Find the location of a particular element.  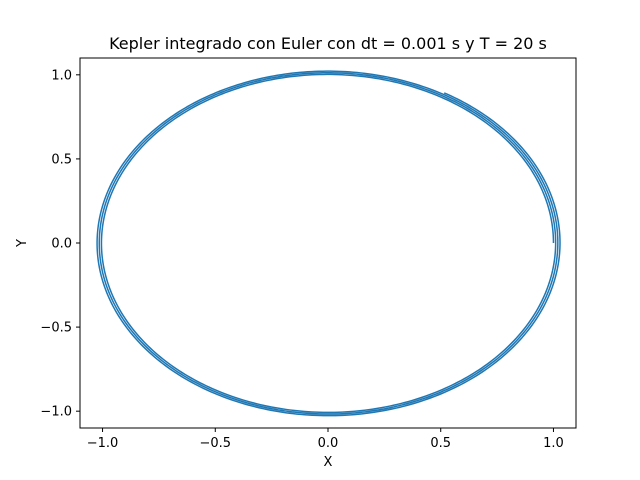

y-tick-label: 0.0 is located at coordinates (61, 244).